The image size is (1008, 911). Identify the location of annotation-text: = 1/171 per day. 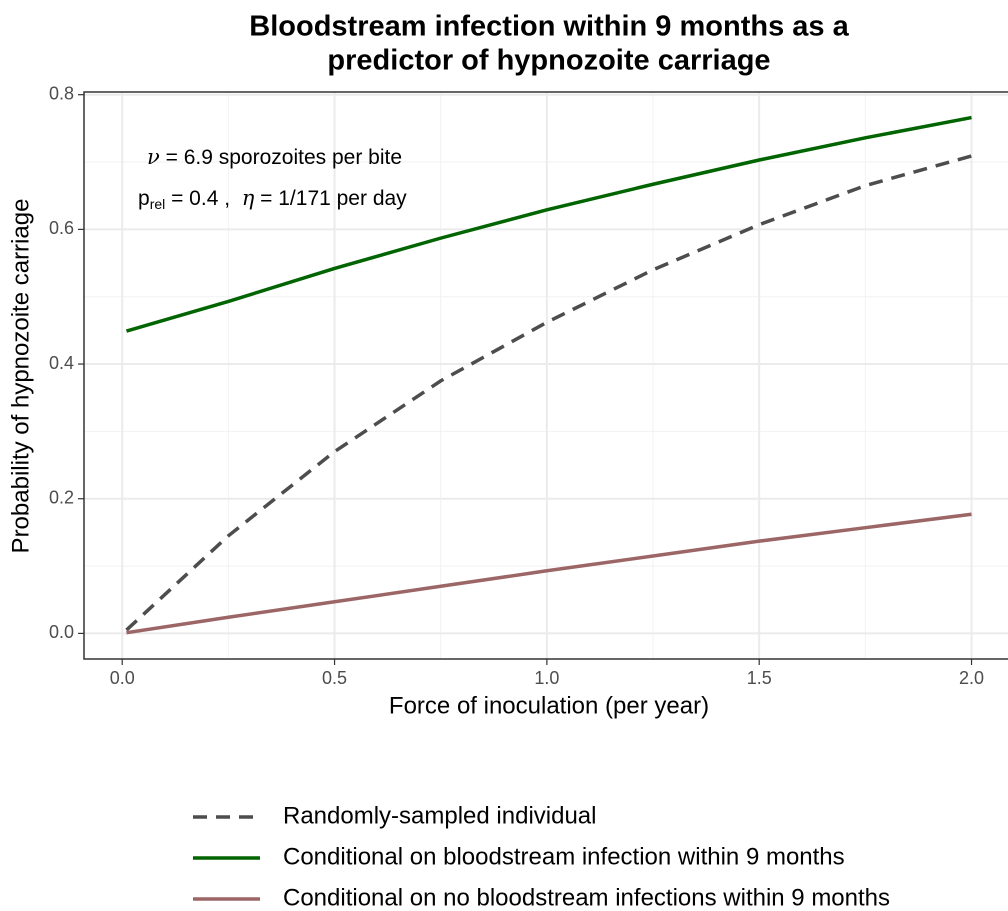
(330, 198).